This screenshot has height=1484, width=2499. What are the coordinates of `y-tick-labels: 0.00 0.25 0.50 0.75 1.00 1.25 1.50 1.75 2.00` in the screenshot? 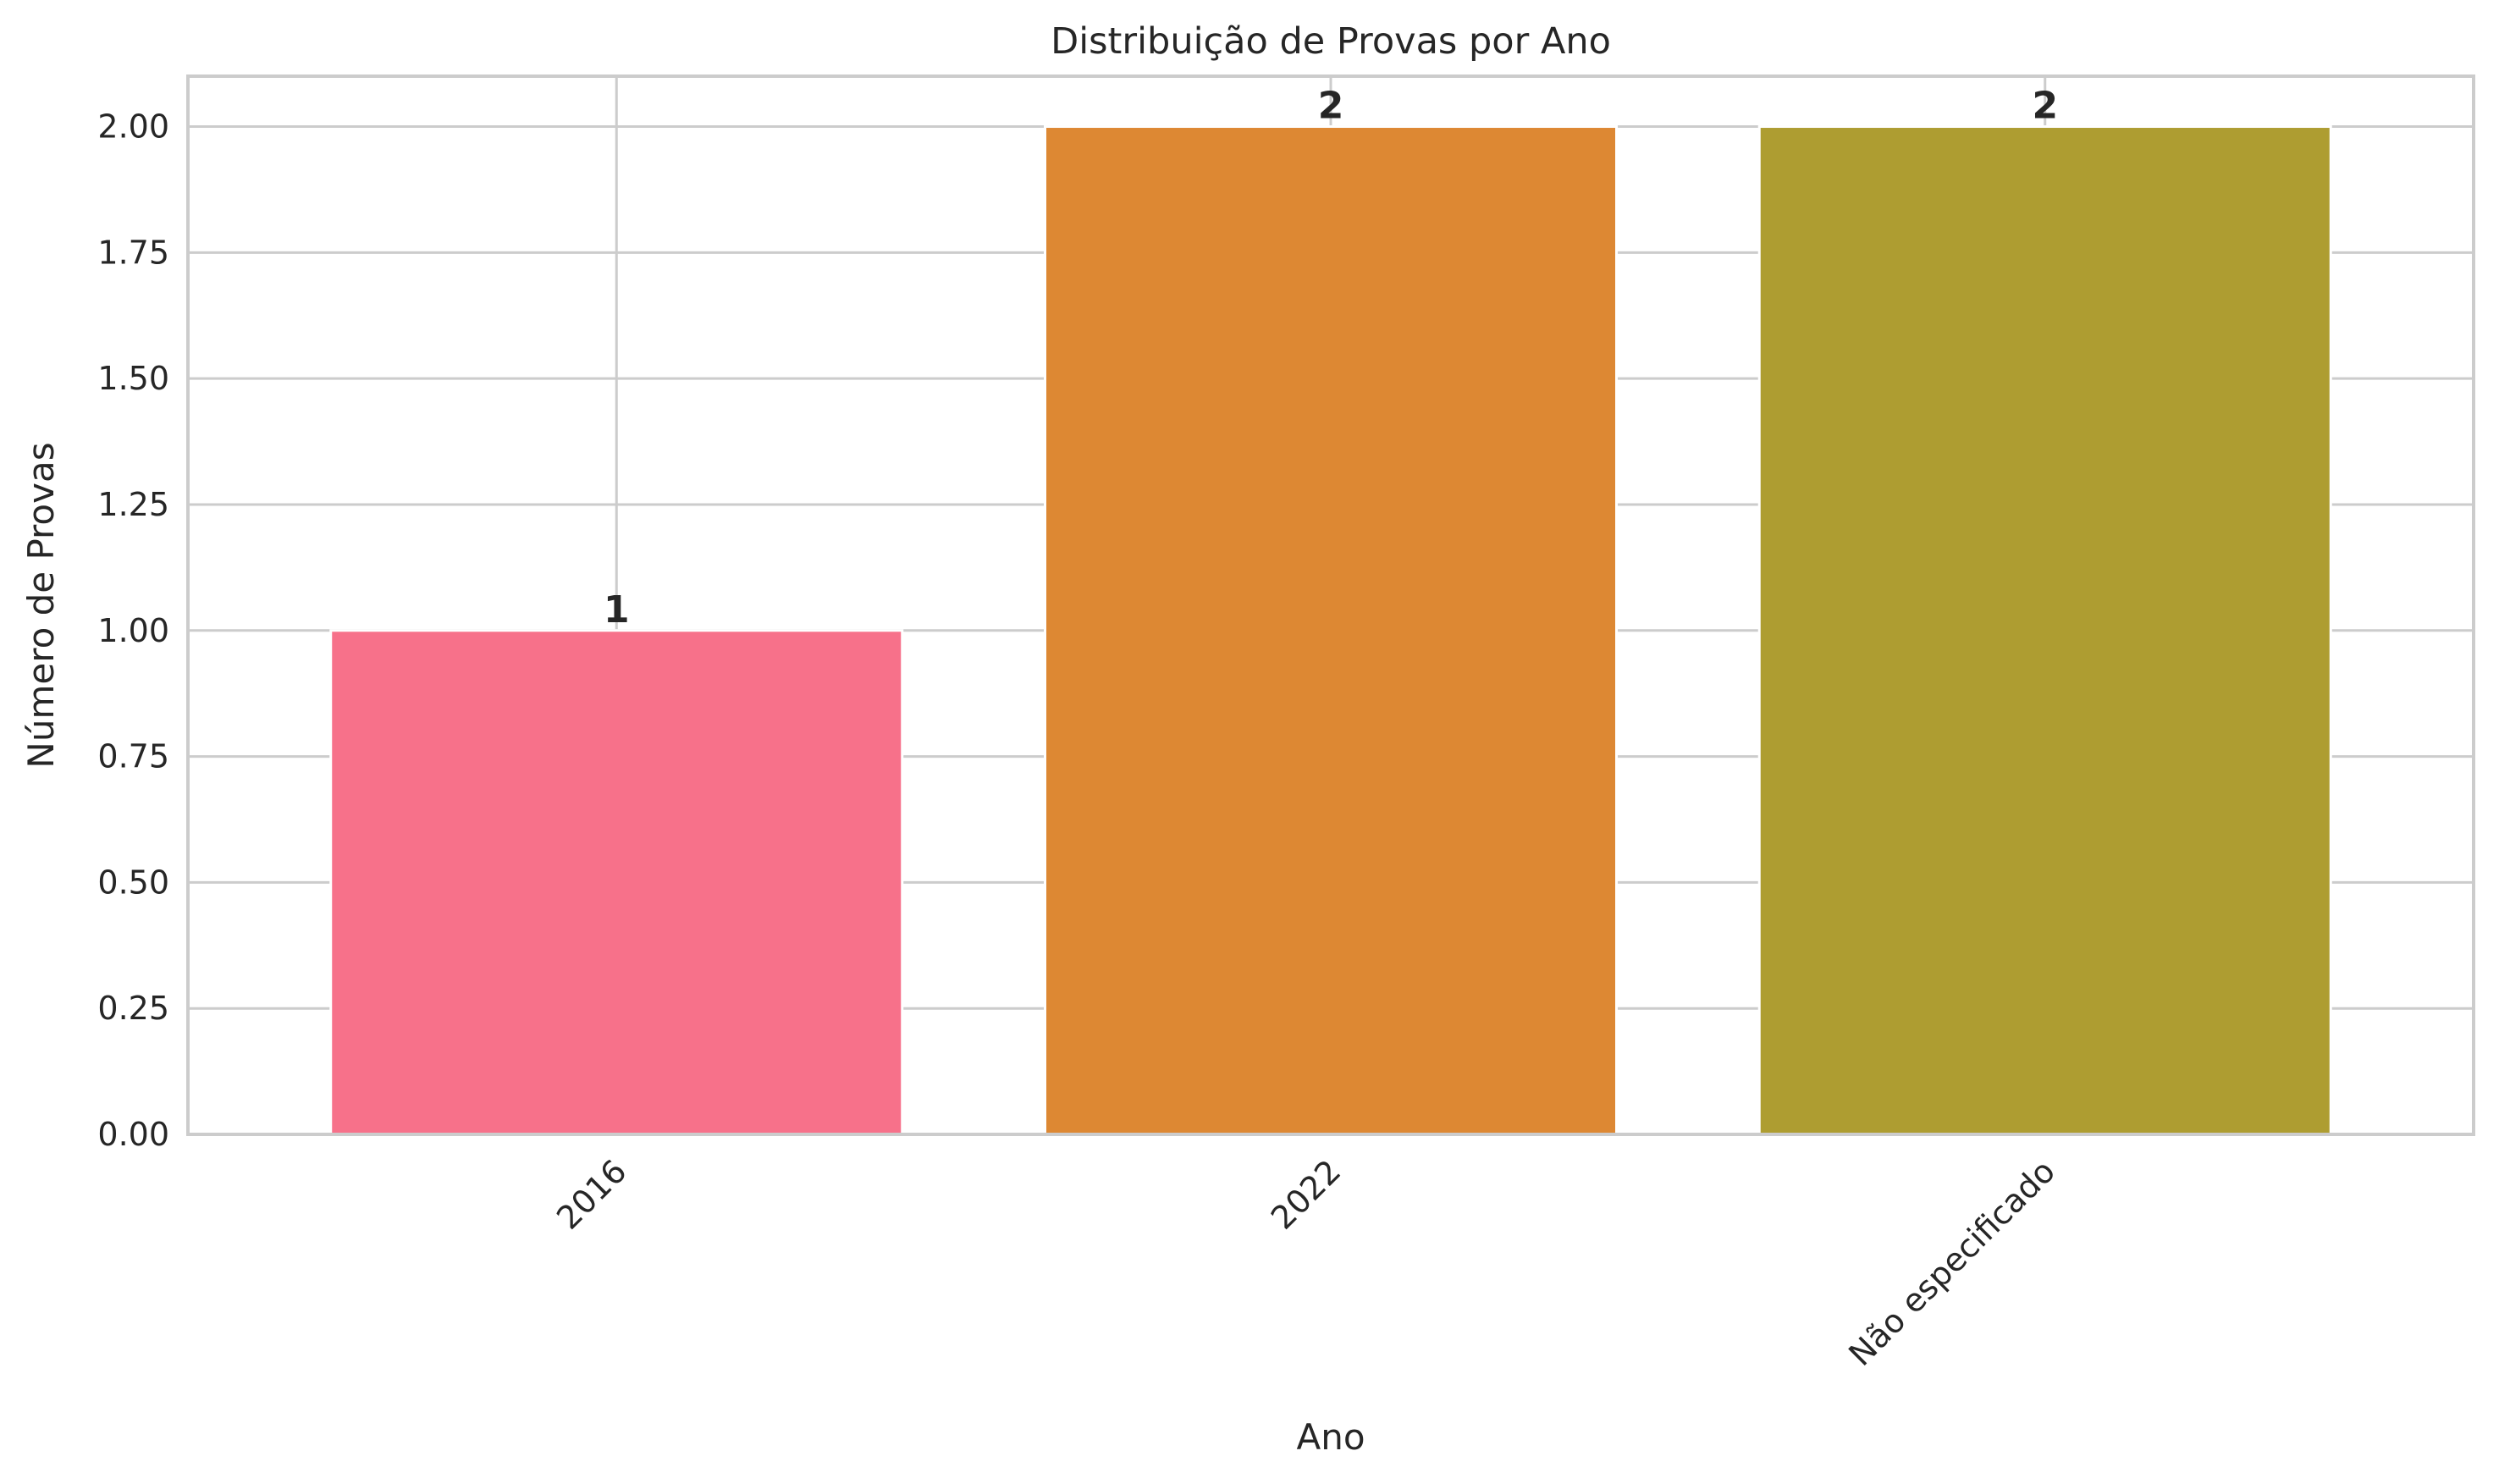 It's located at (133, 630).